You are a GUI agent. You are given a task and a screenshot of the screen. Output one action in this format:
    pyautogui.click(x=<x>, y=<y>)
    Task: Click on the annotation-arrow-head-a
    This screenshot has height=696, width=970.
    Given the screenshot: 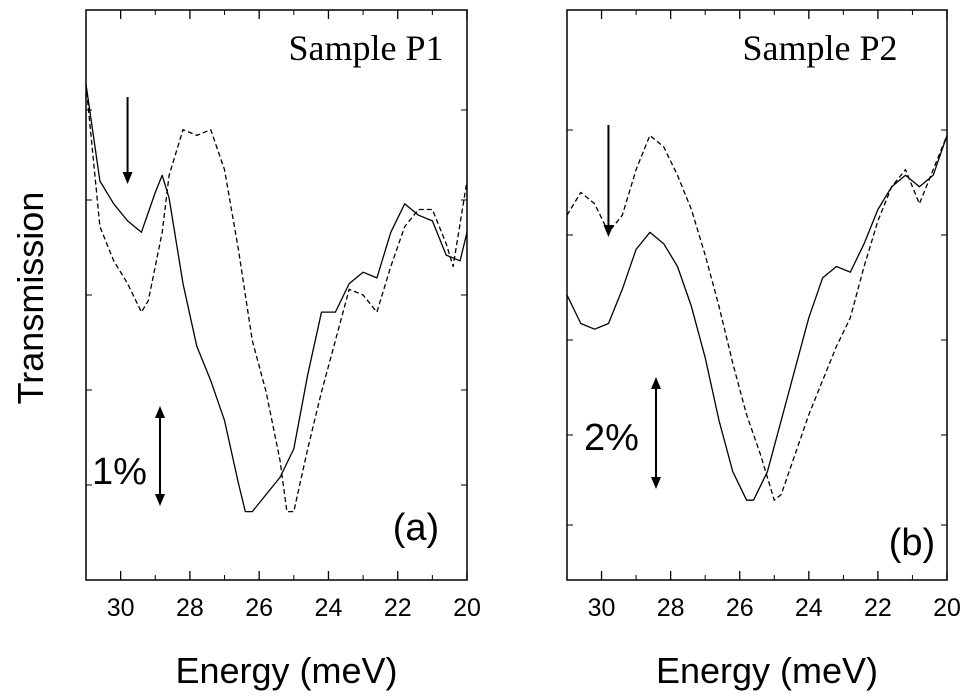 What is the action you would take?
    pyautogui.click(x=127, y=178)
    